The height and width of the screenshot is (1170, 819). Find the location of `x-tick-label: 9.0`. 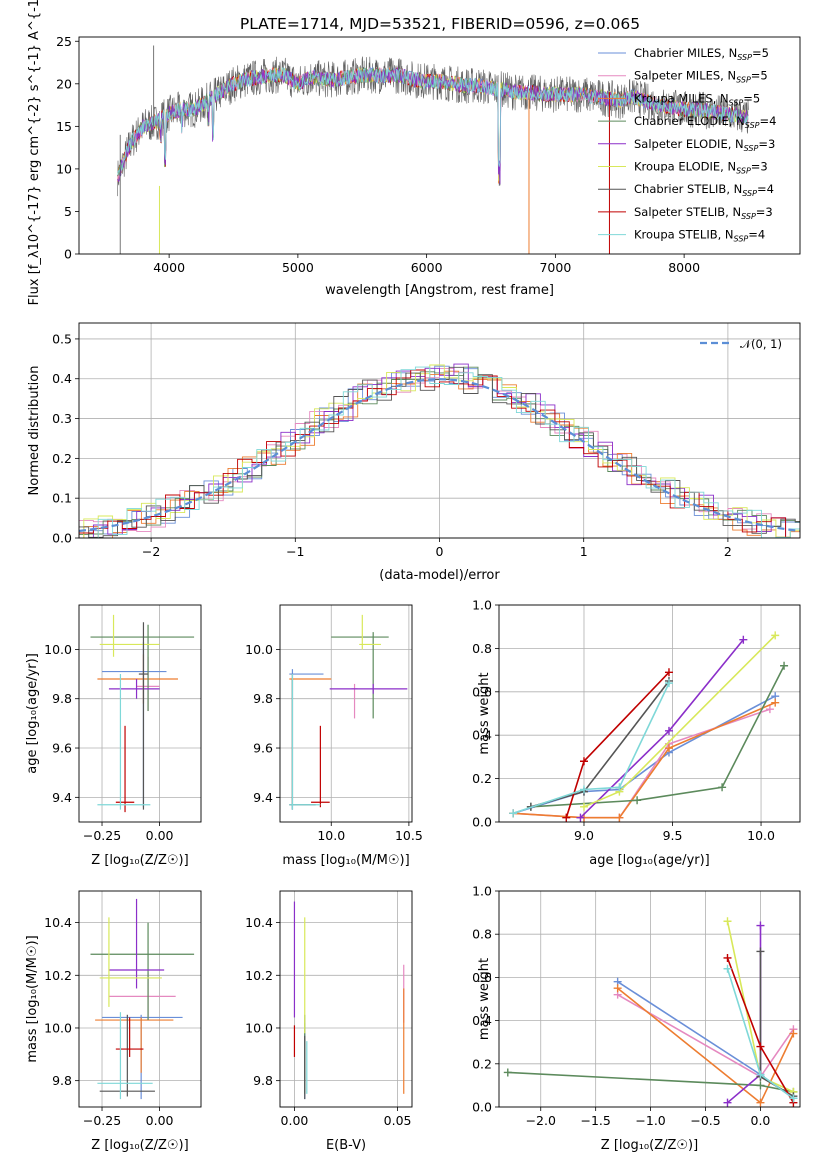

x-tick-label: 9.0 is located at coordinates (584, 835).